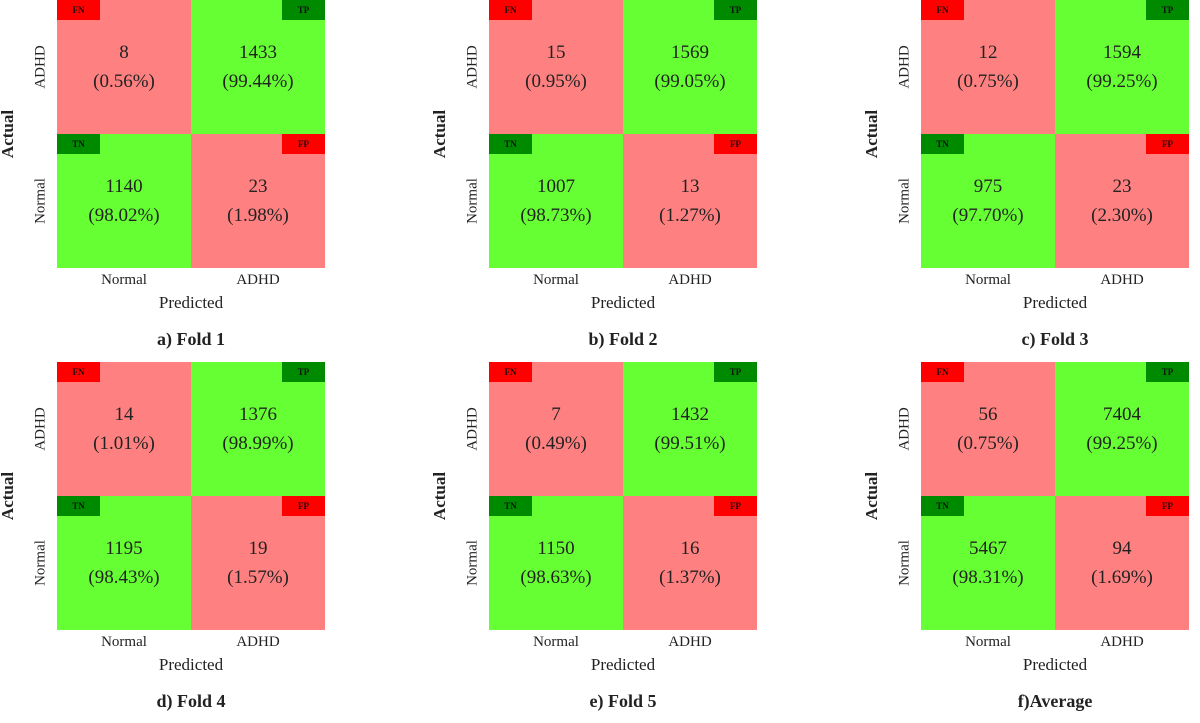 This screenshot has height=723, width=1200. Describe the element at coordinates (988, 429) in the screenshot. I see `matrix-cell-fn: FN 56 (0.75%)` at that location.